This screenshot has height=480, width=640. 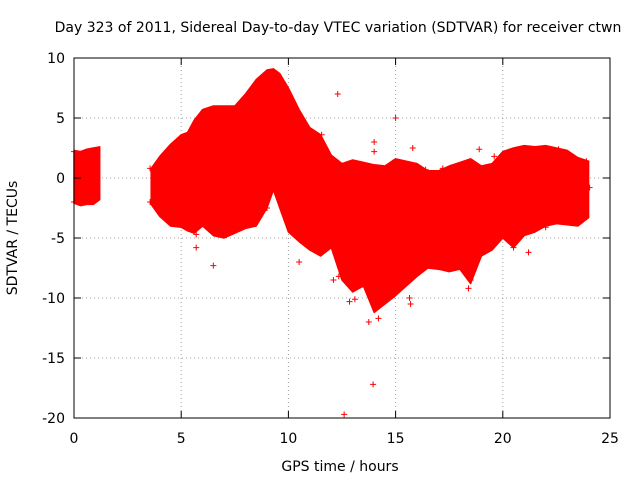 What do you see at coordinates (74, 439) in the screenshot?
I see `x-tick-label: 0` at bounding box center [74, 439].